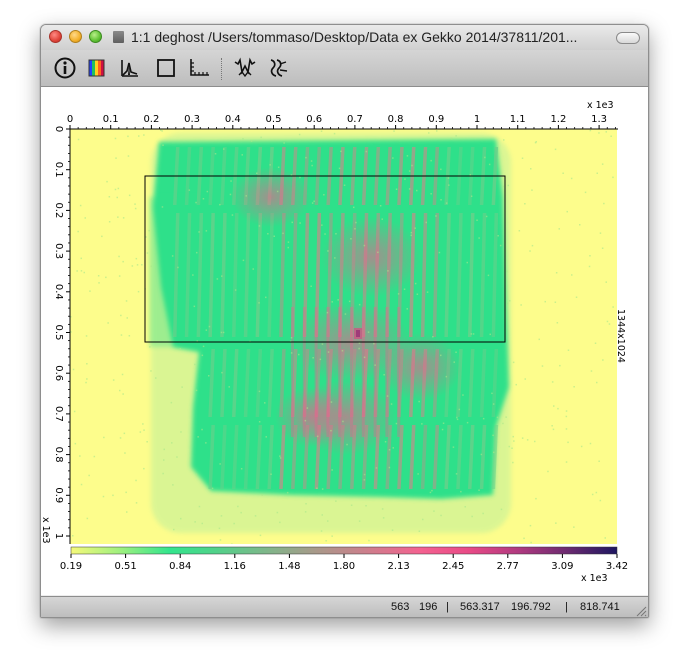 This screenshot has height=671, width=687. I want to click on fourier-icon, so click(245, 67).